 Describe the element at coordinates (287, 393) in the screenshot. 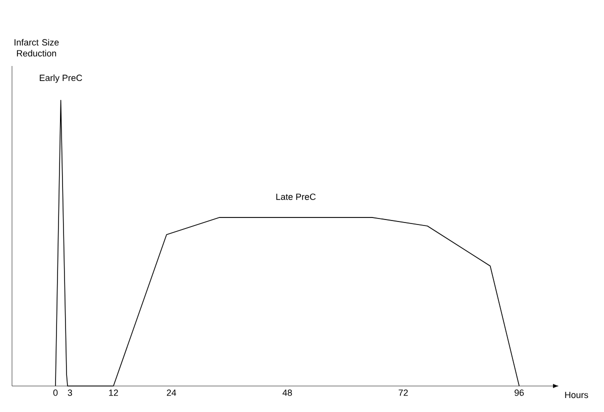

I see `x-tick-label: 48` at that location.